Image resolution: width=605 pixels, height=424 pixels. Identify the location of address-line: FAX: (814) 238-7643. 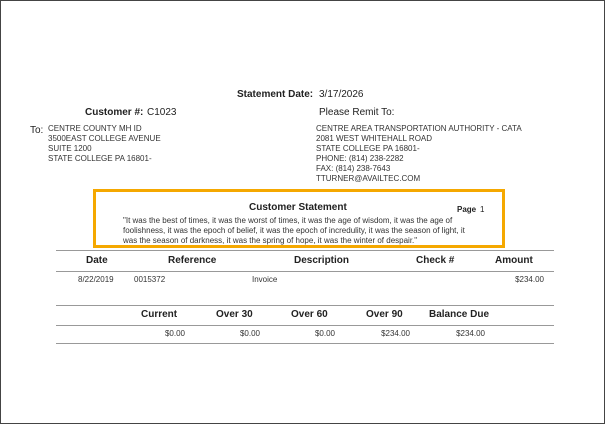
(353, 168).